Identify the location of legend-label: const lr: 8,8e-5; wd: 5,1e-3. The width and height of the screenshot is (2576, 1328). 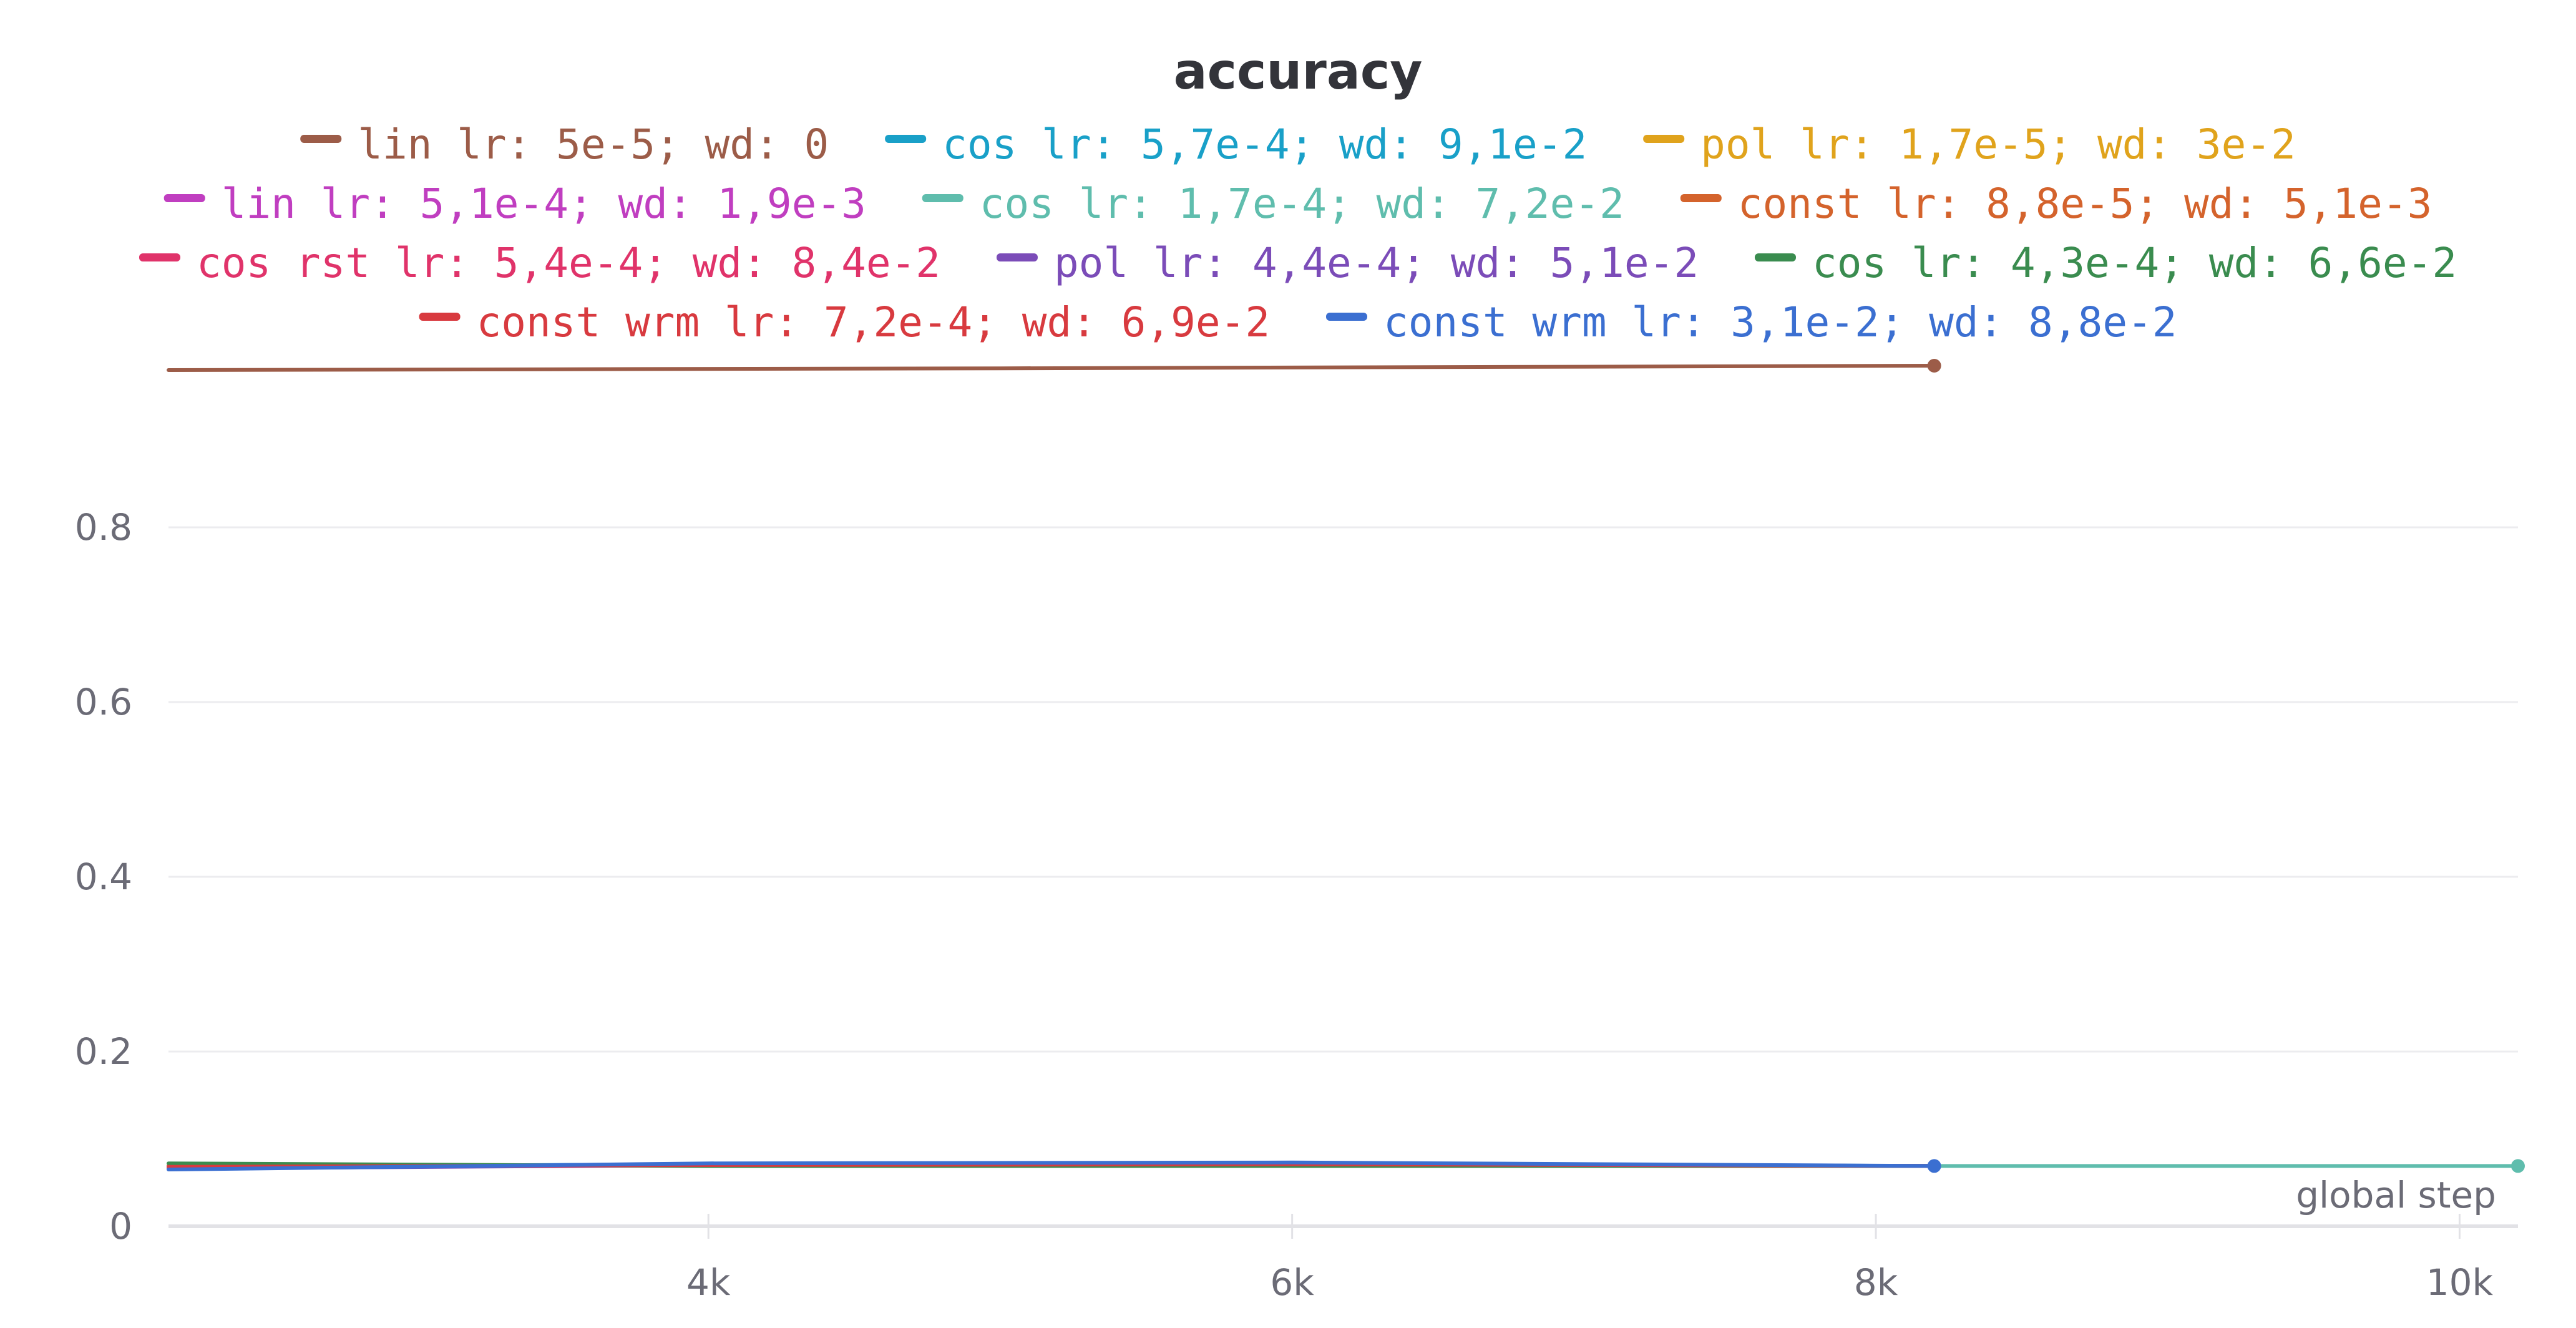
(2085, 204).